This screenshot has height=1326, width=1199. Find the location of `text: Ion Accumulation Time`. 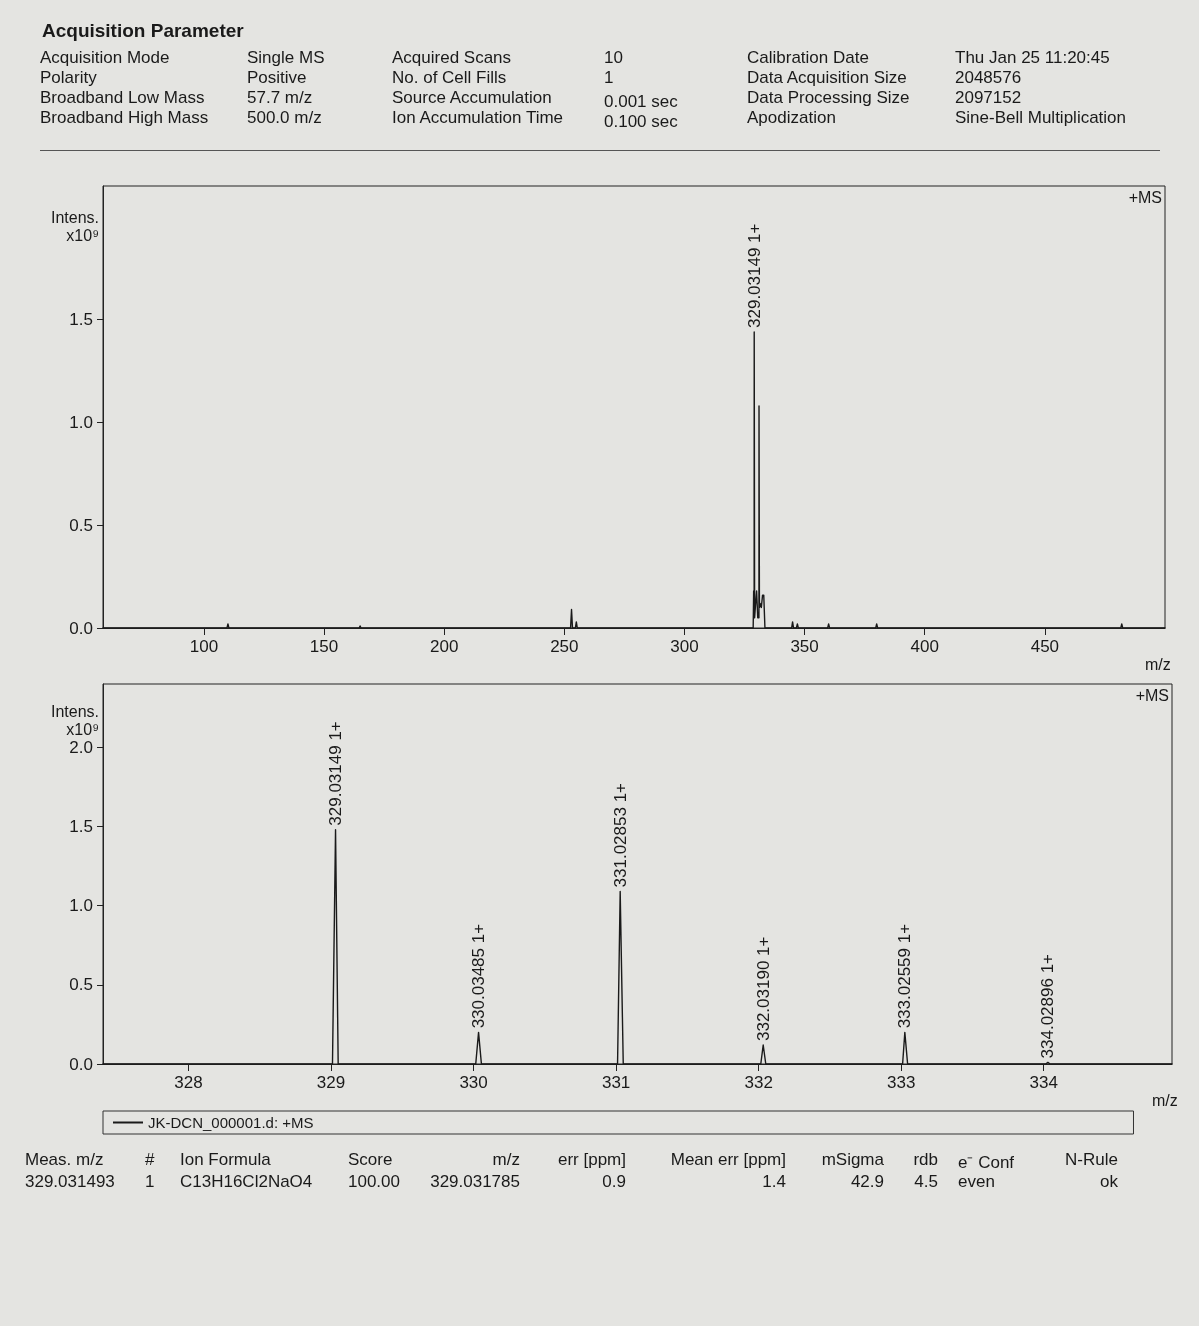

text: Ion Accumulation Time is located at coordinates (478, 118).